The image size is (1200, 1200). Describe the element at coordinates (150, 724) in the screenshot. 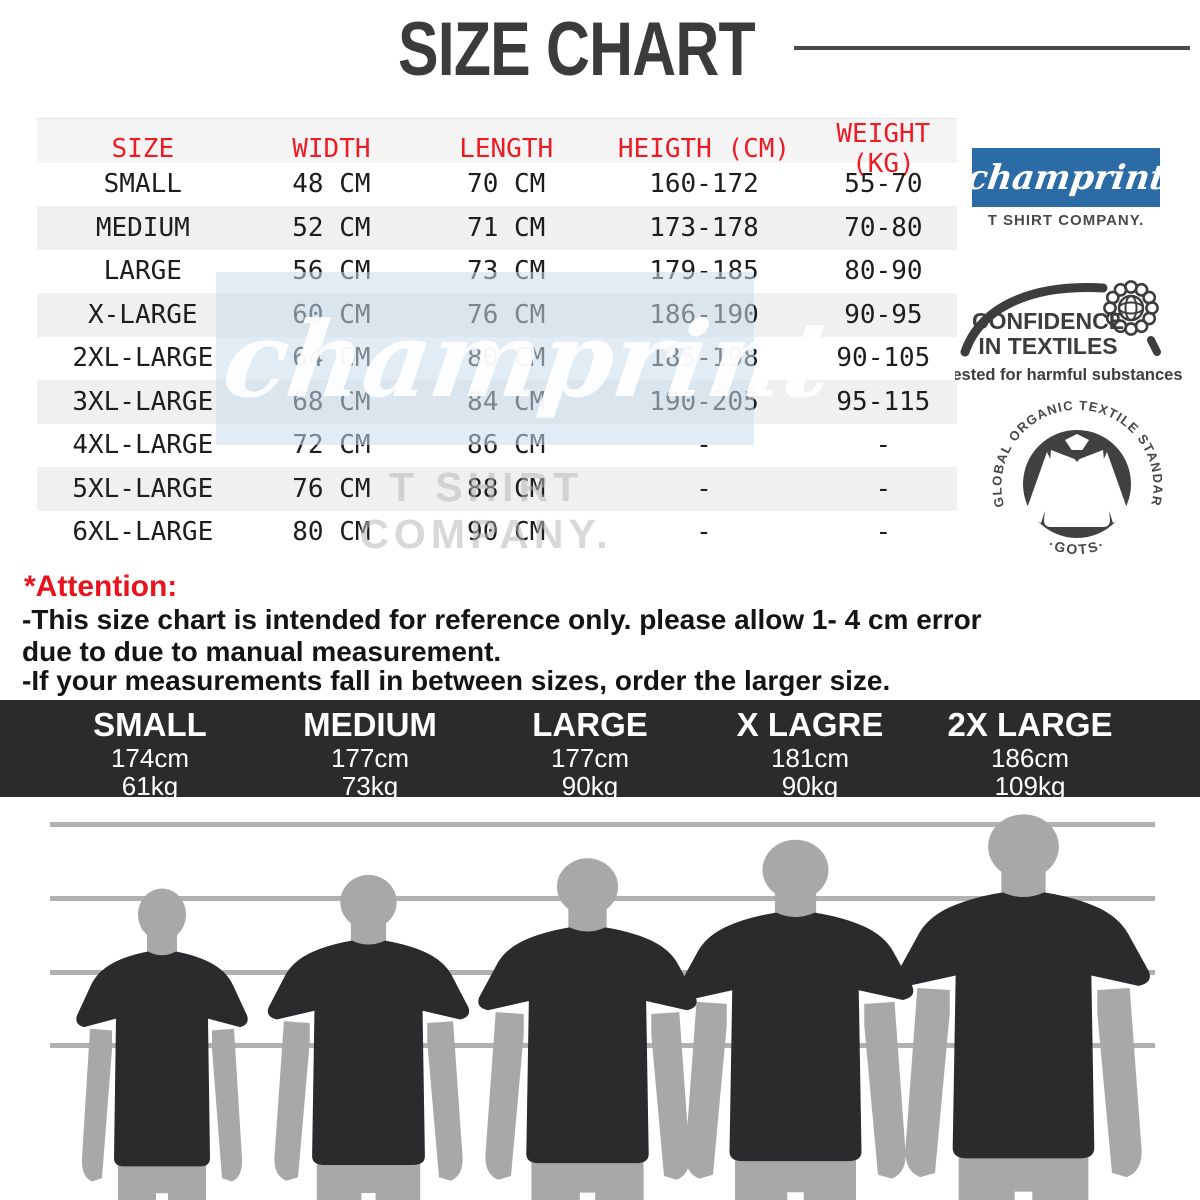

I see `summary-size-label: SMALL` at that location.